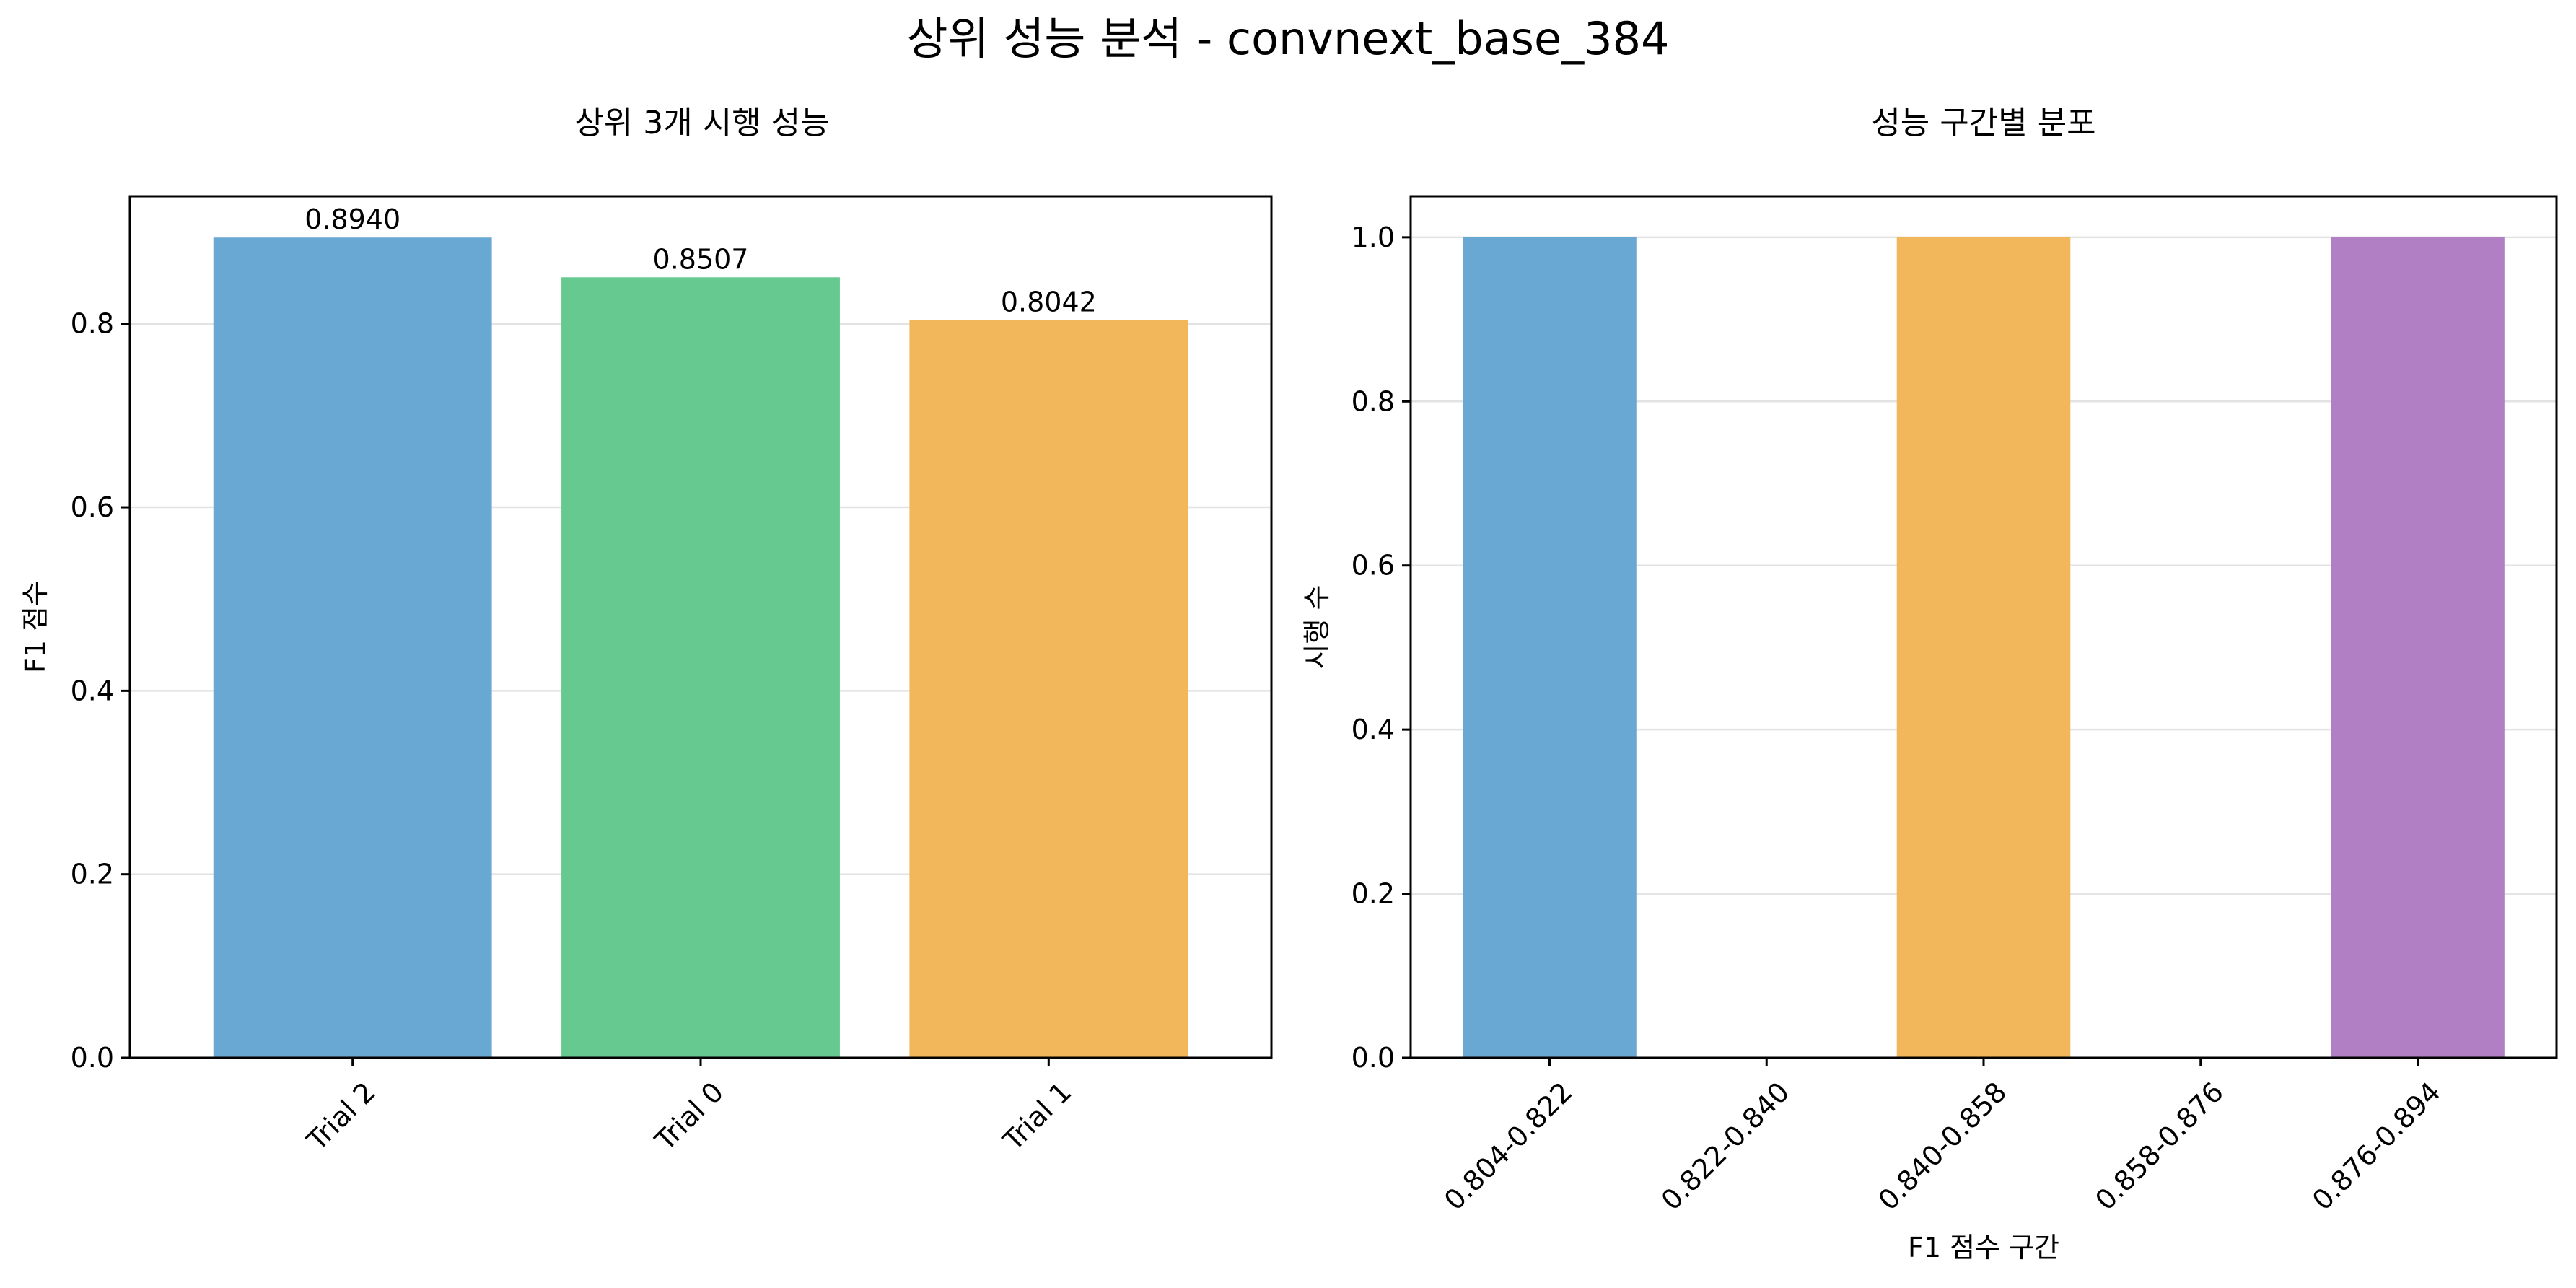  I want to click on x-tick-label: 0.822-0.840, so click(1726, 1146).